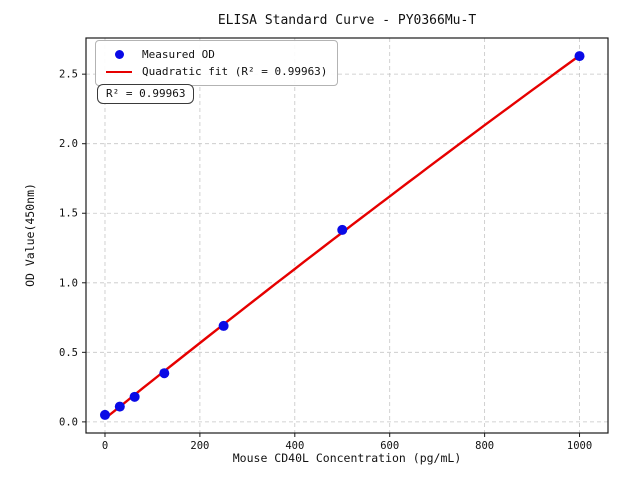 This screenshot has width=640, height=480. Describe the element at coordinates (389, 446) in the screenshot. I see `x-tick-label: 600` at that location.